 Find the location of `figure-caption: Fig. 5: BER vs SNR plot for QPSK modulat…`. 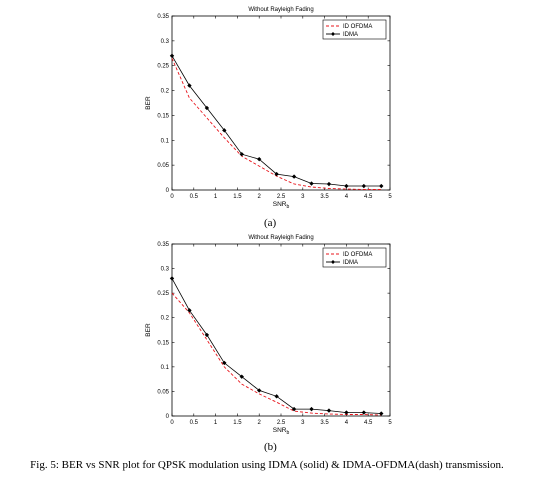

figure-caption: Fig. 5: BER vs SNR plot for QPSK modulat… is located at coordinates (267, 465).